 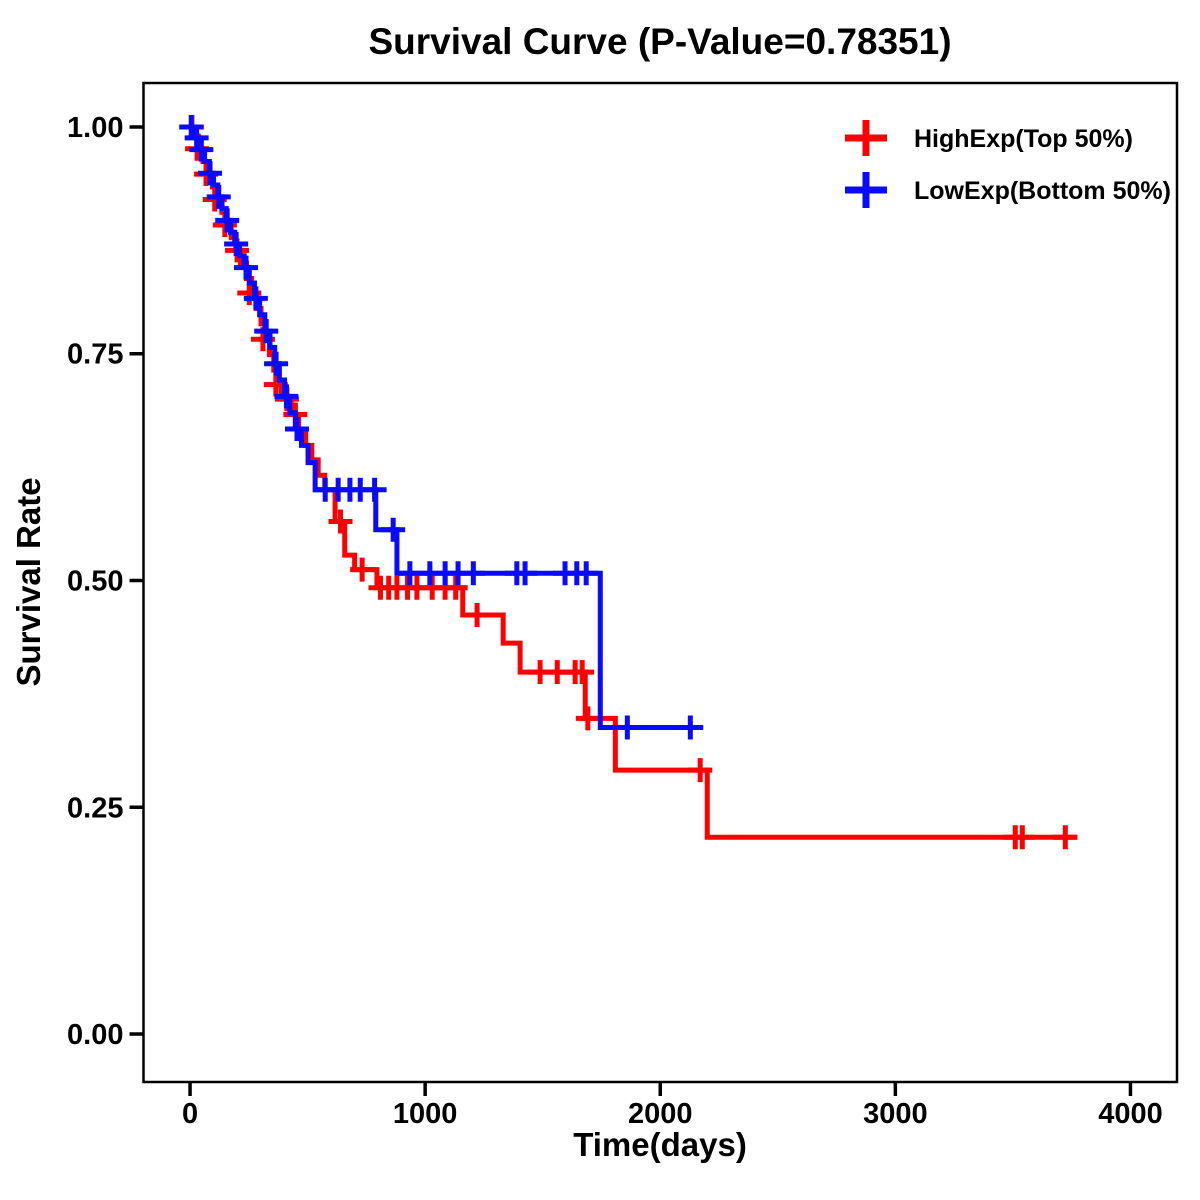 I want to click on x-axis-tick-label: 3000, so click(x=895, y=1114).